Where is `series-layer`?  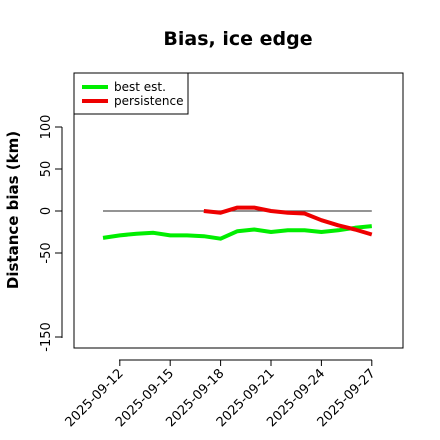
series-layer is located at coordinates (237, 223).